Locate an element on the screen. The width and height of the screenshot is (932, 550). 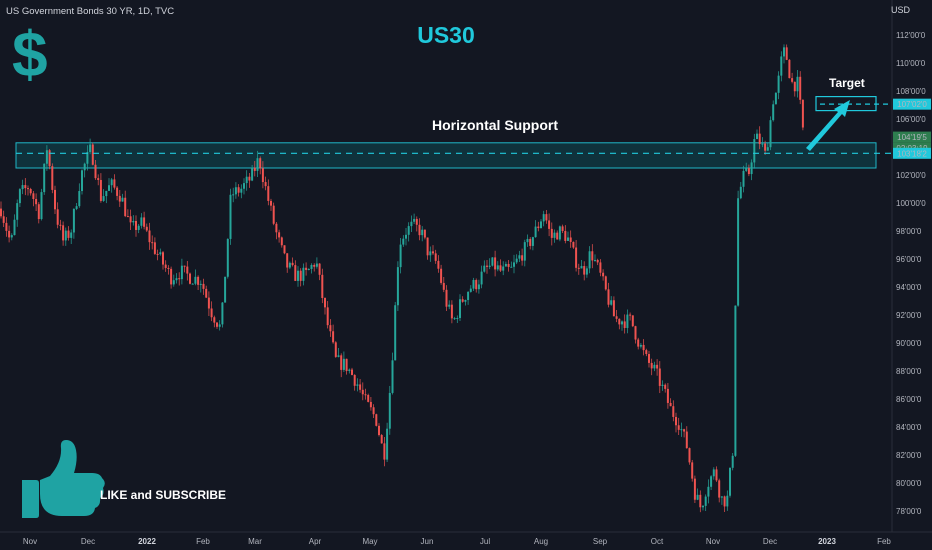
price-tick-label: 112'00'0 is located at coordinates (911, 35).